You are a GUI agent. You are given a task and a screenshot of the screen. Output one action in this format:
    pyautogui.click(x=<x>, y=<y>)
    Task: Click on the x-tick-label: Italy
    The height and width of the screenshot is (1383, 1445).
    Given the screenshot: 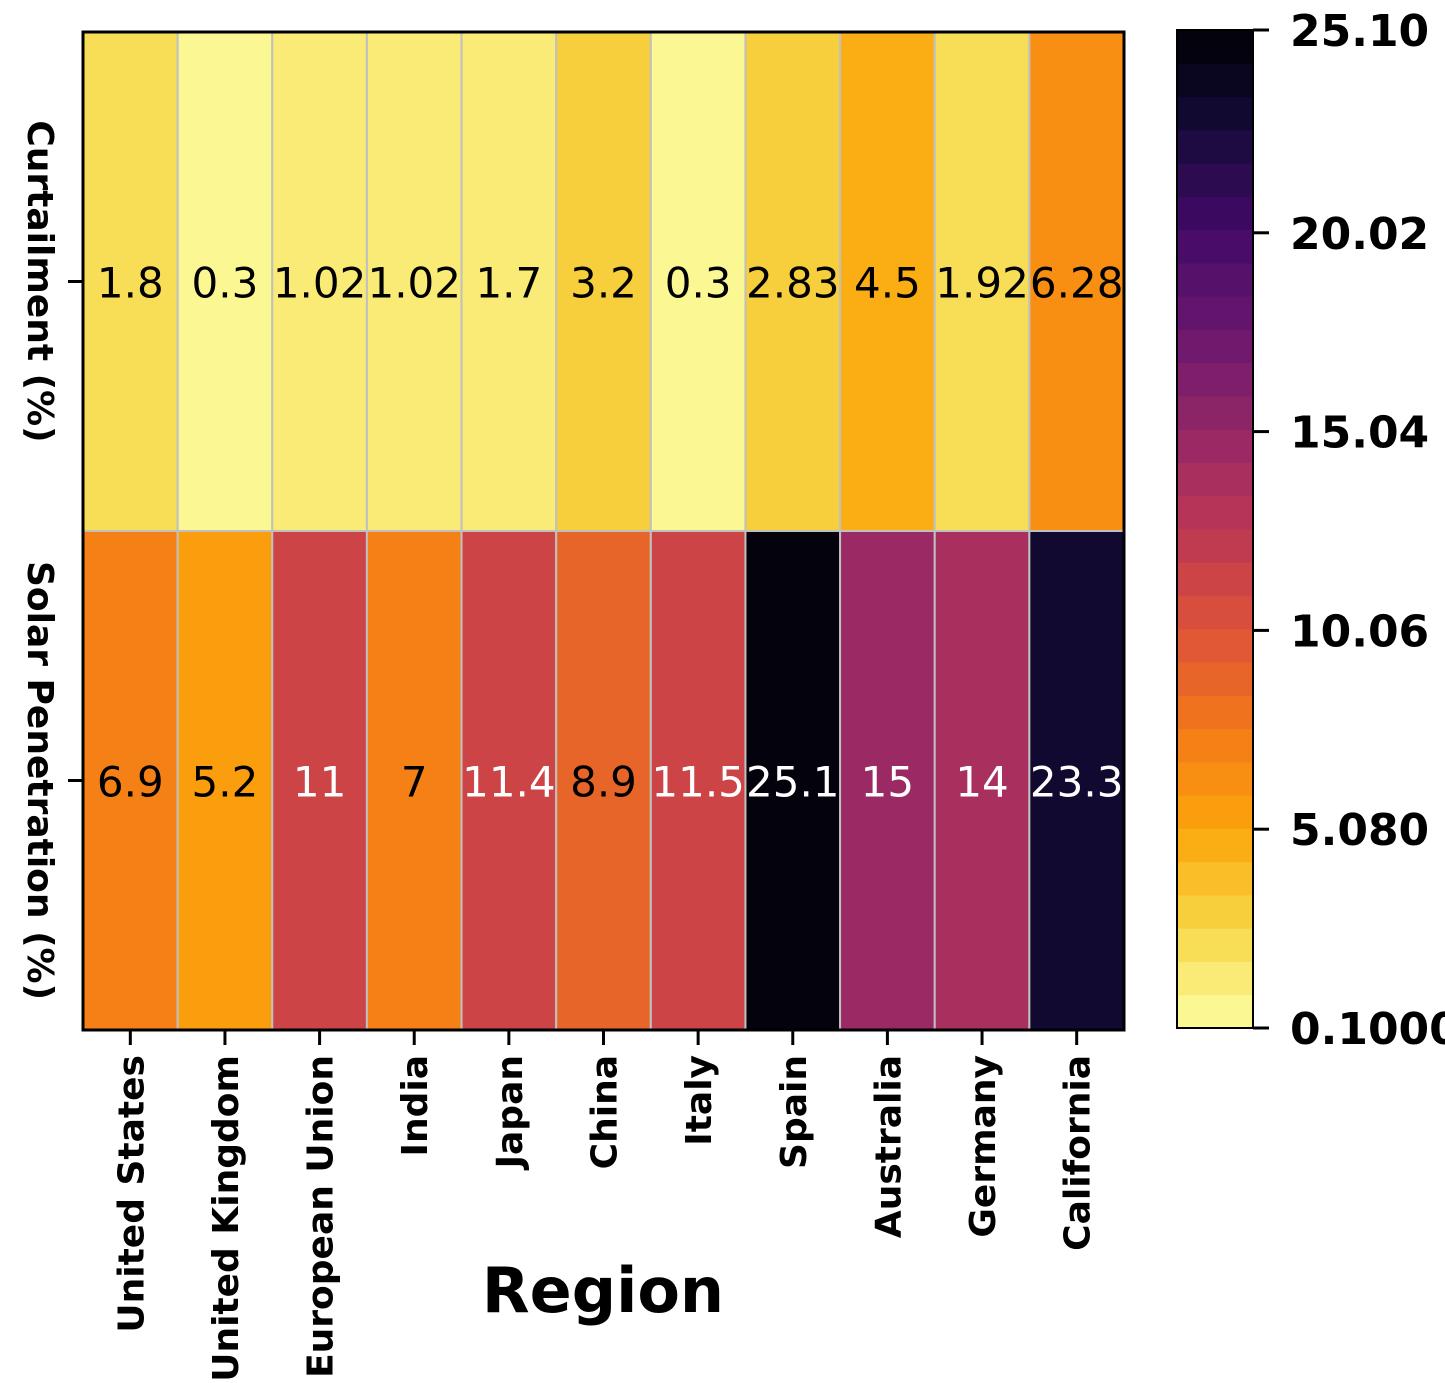 What is the action you would take?
    pyautogui.click(x=699, y=1100)
    